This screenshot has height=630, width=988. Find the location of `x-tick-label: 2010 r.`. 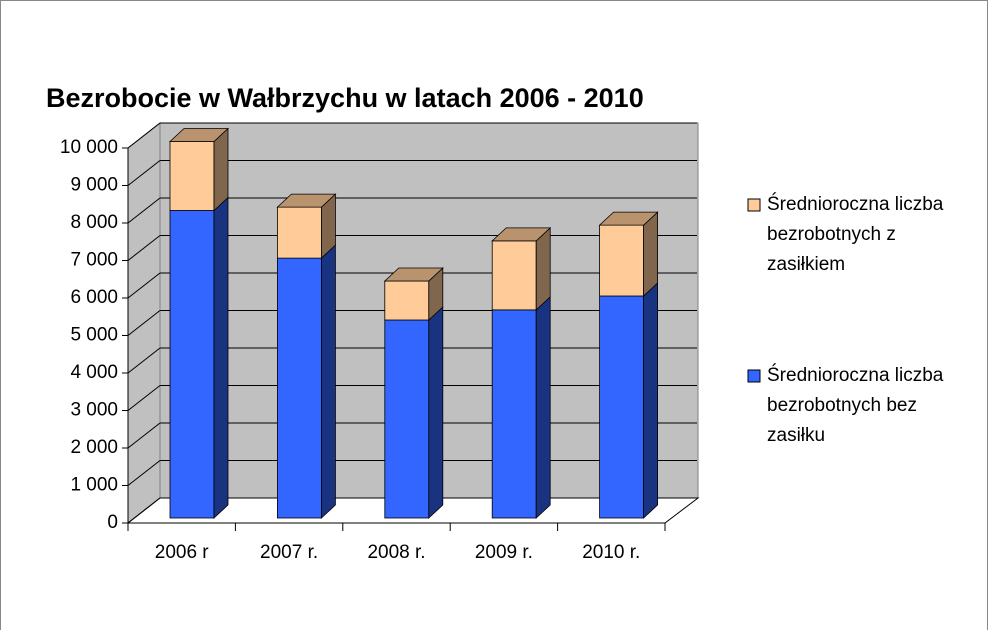

x-tick-label: 2010 r. is located at coordinates (611, 552).